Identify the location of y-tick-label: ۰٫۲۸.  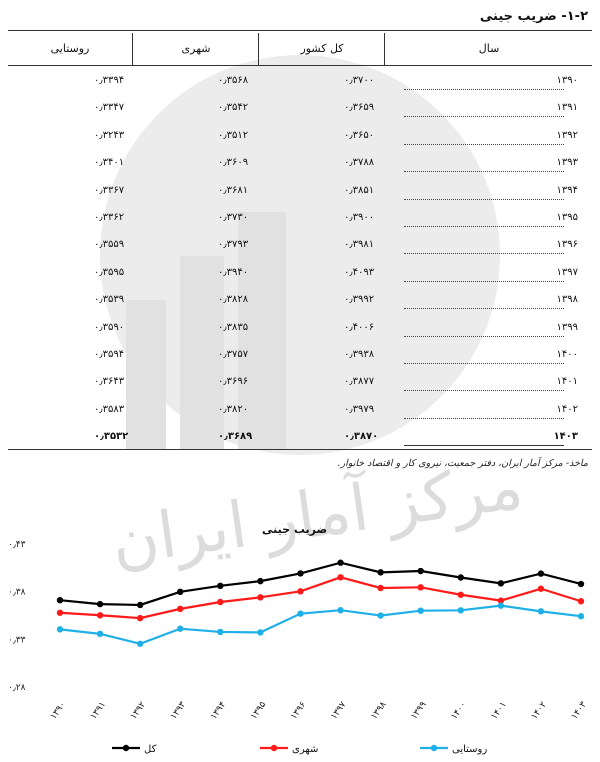
(17, 688).